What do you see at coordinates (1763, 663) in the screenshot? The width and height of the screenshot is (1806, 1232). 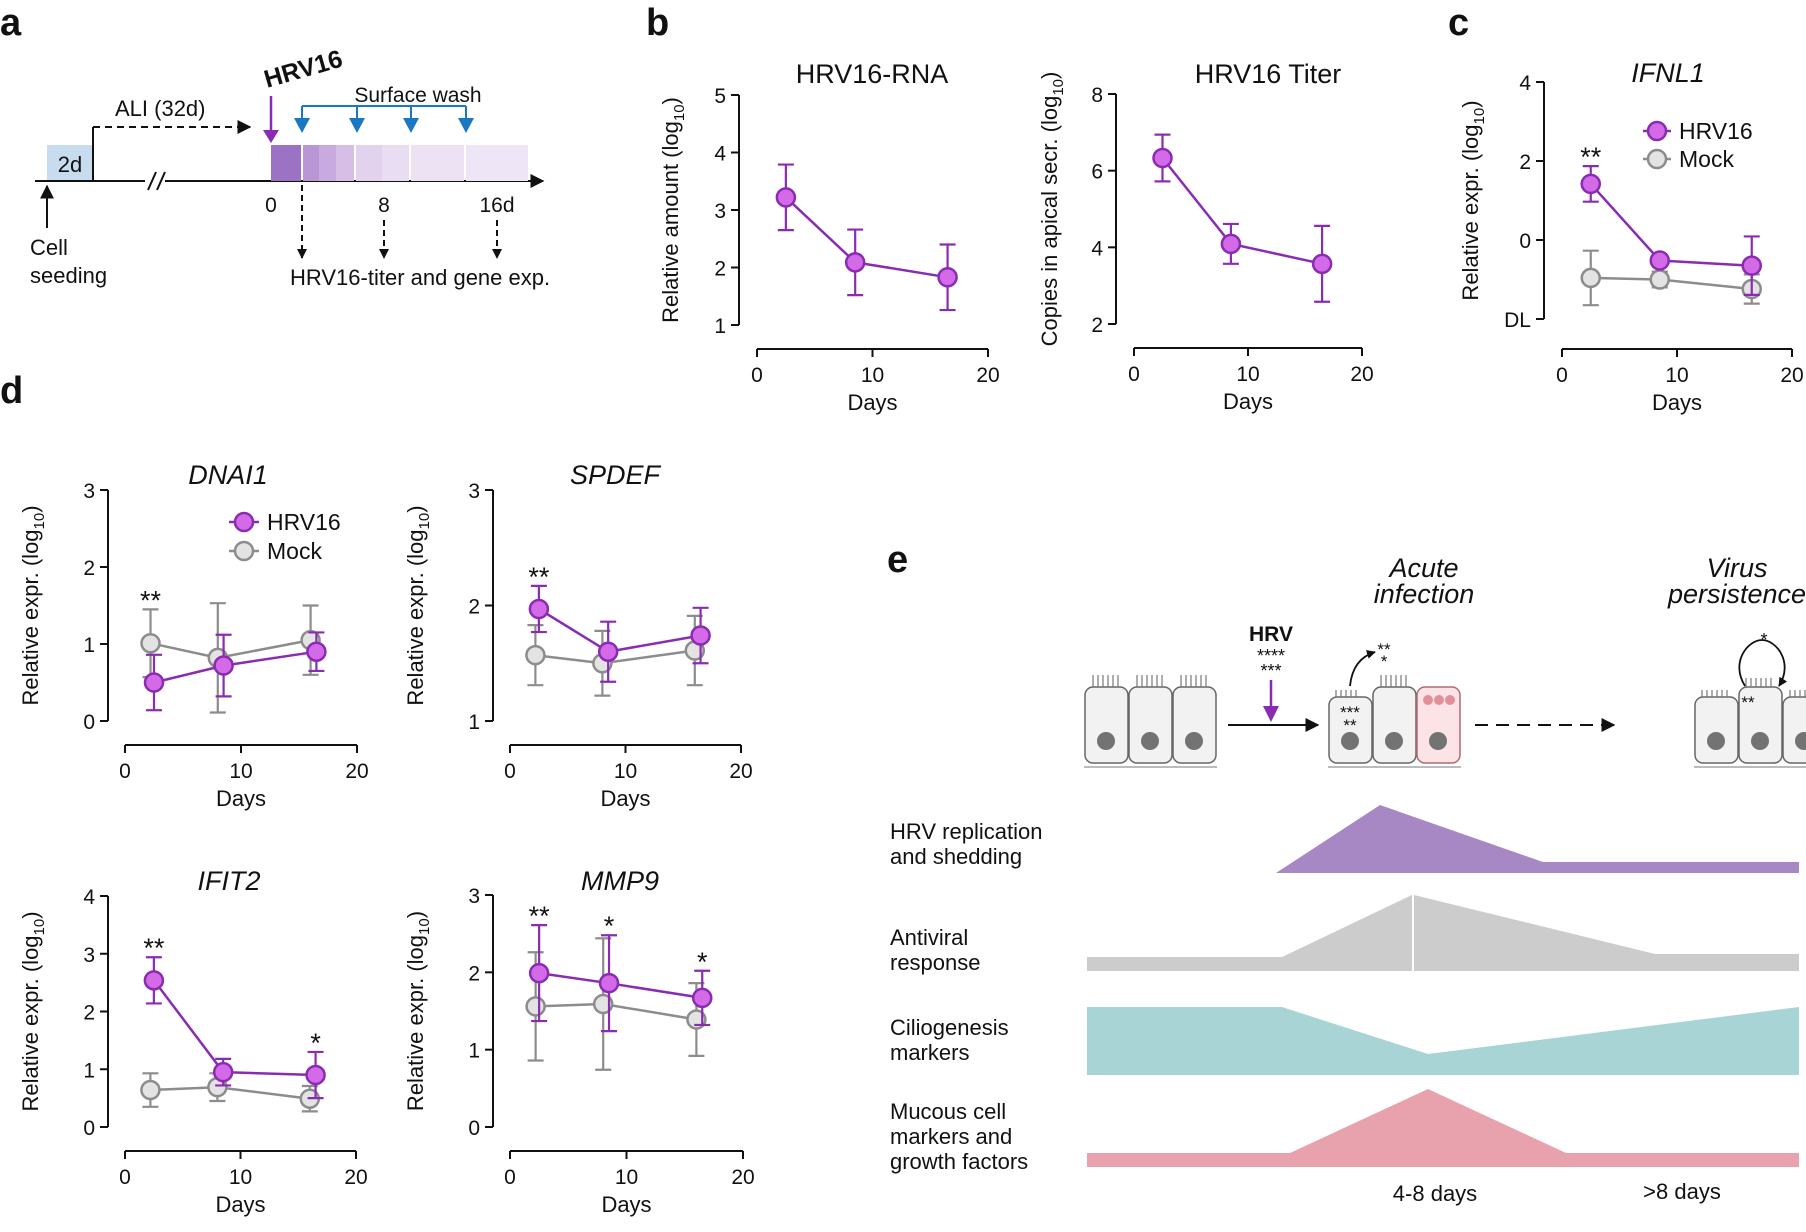 I see `persistence-cycle-arrow` at bounding box center [1763, 663].